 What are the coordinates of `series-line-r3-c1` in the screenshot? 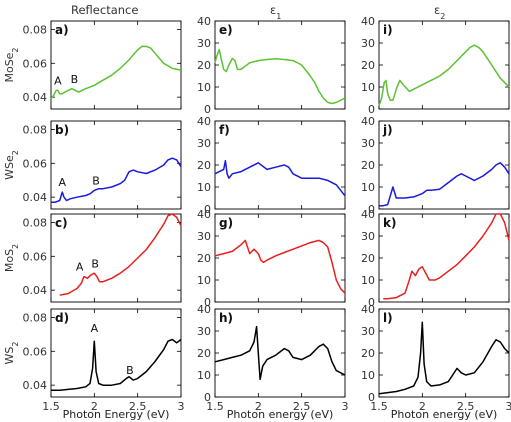 It's located at (120, 254).